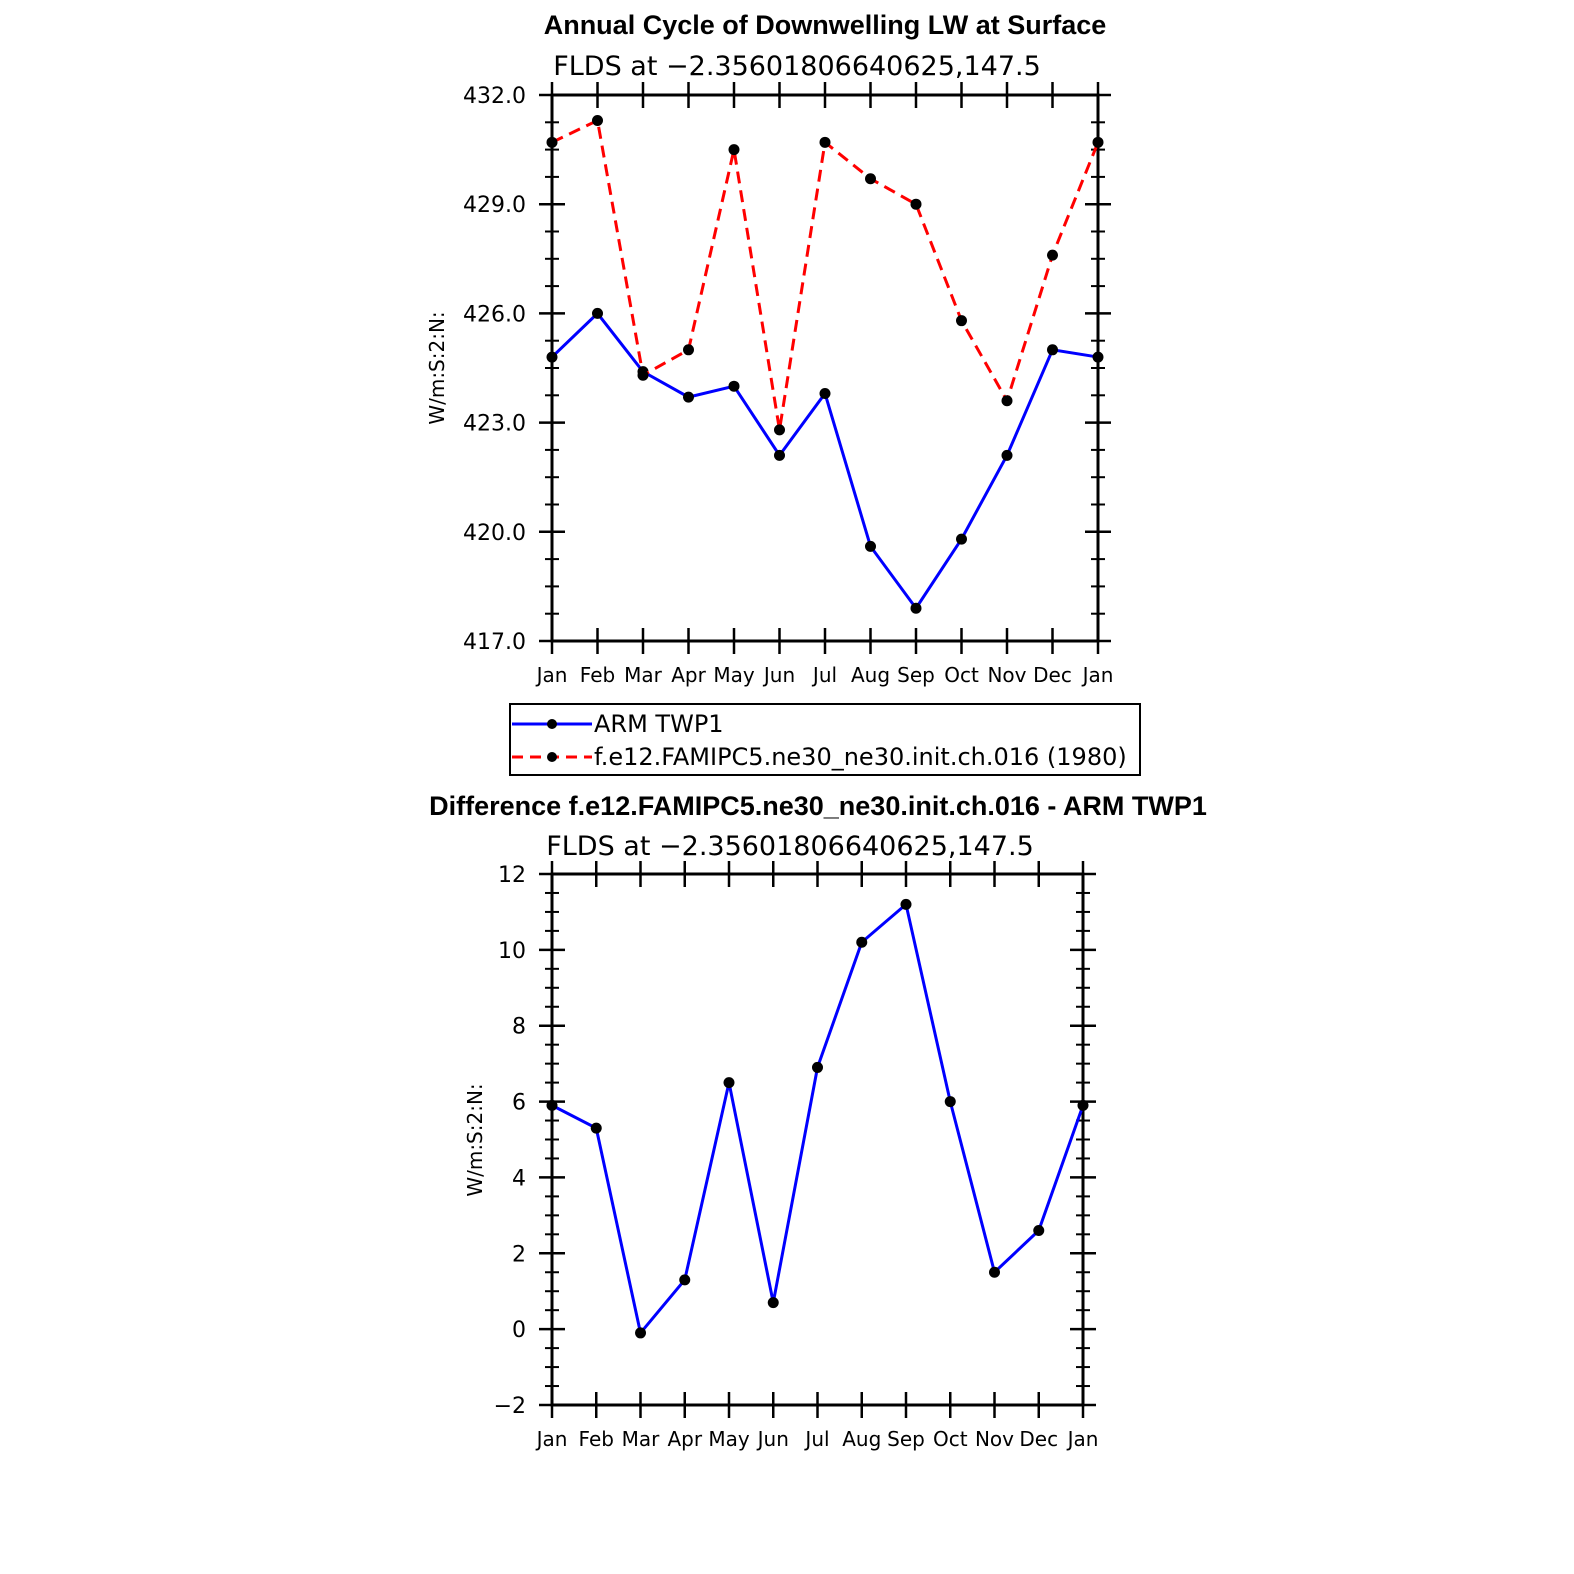 This screenshot has width=1574, height=1574. Describe the element at coordinates (519, 1178) in the screenshot. I see `y-tick-label: 4` at that location.